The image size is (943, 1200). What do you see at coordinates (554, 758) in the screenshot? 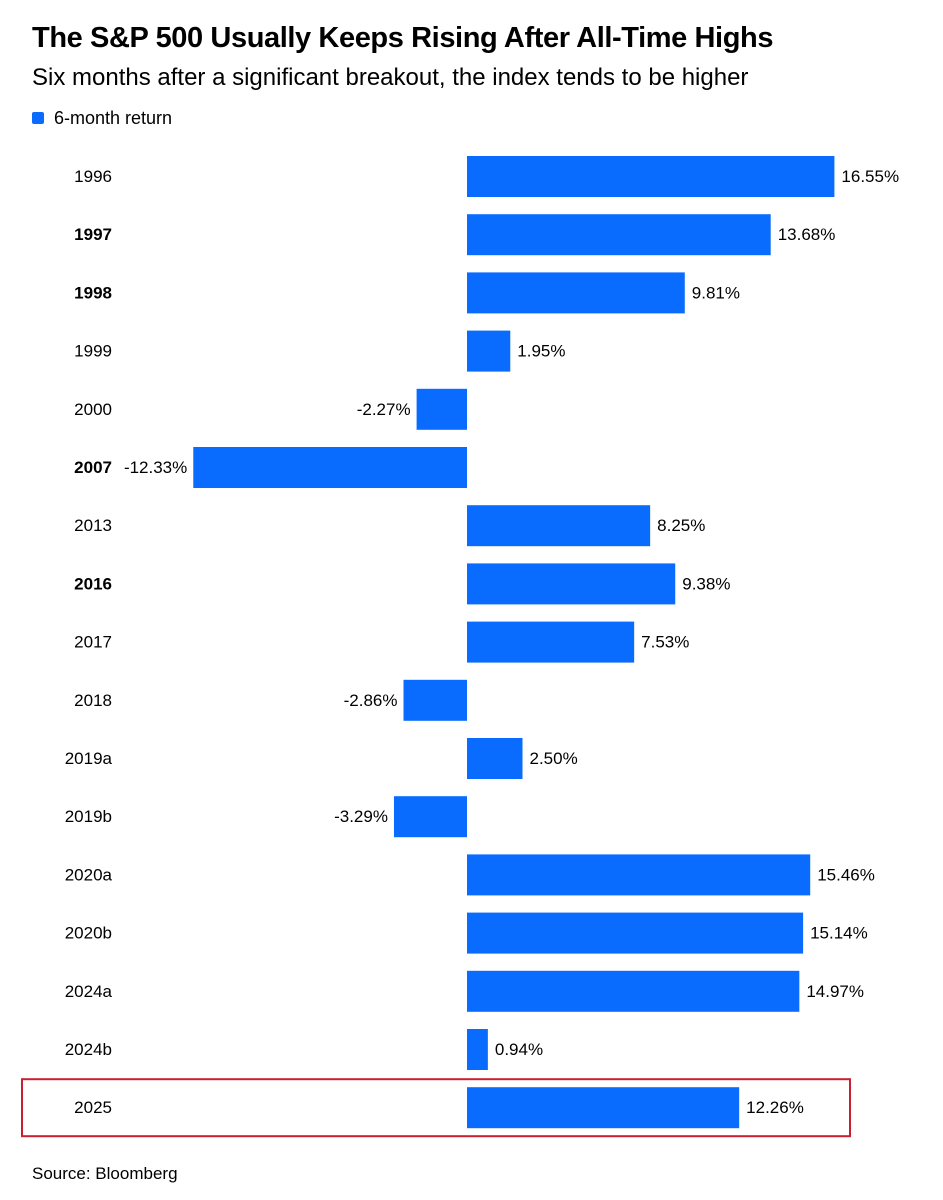
I see `value-label: 2.50%` at bounding box center [554, 758].